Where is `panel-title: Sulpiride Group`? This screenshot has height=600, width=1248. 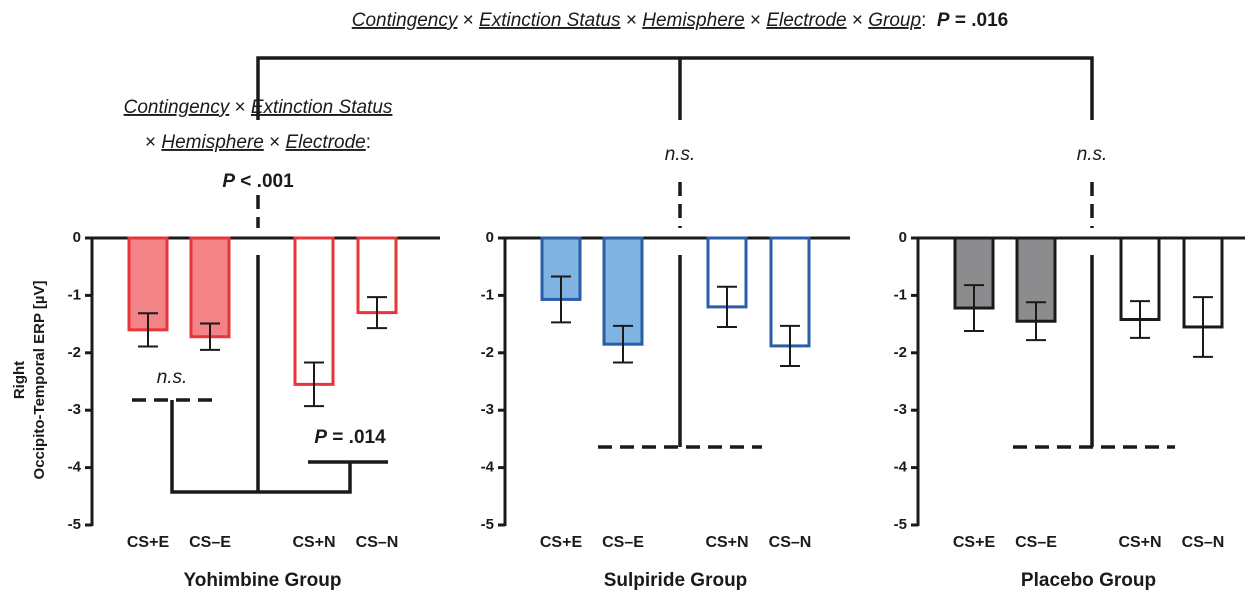 panel-title: Sulpiride Group is located at coordinates (676, 580).